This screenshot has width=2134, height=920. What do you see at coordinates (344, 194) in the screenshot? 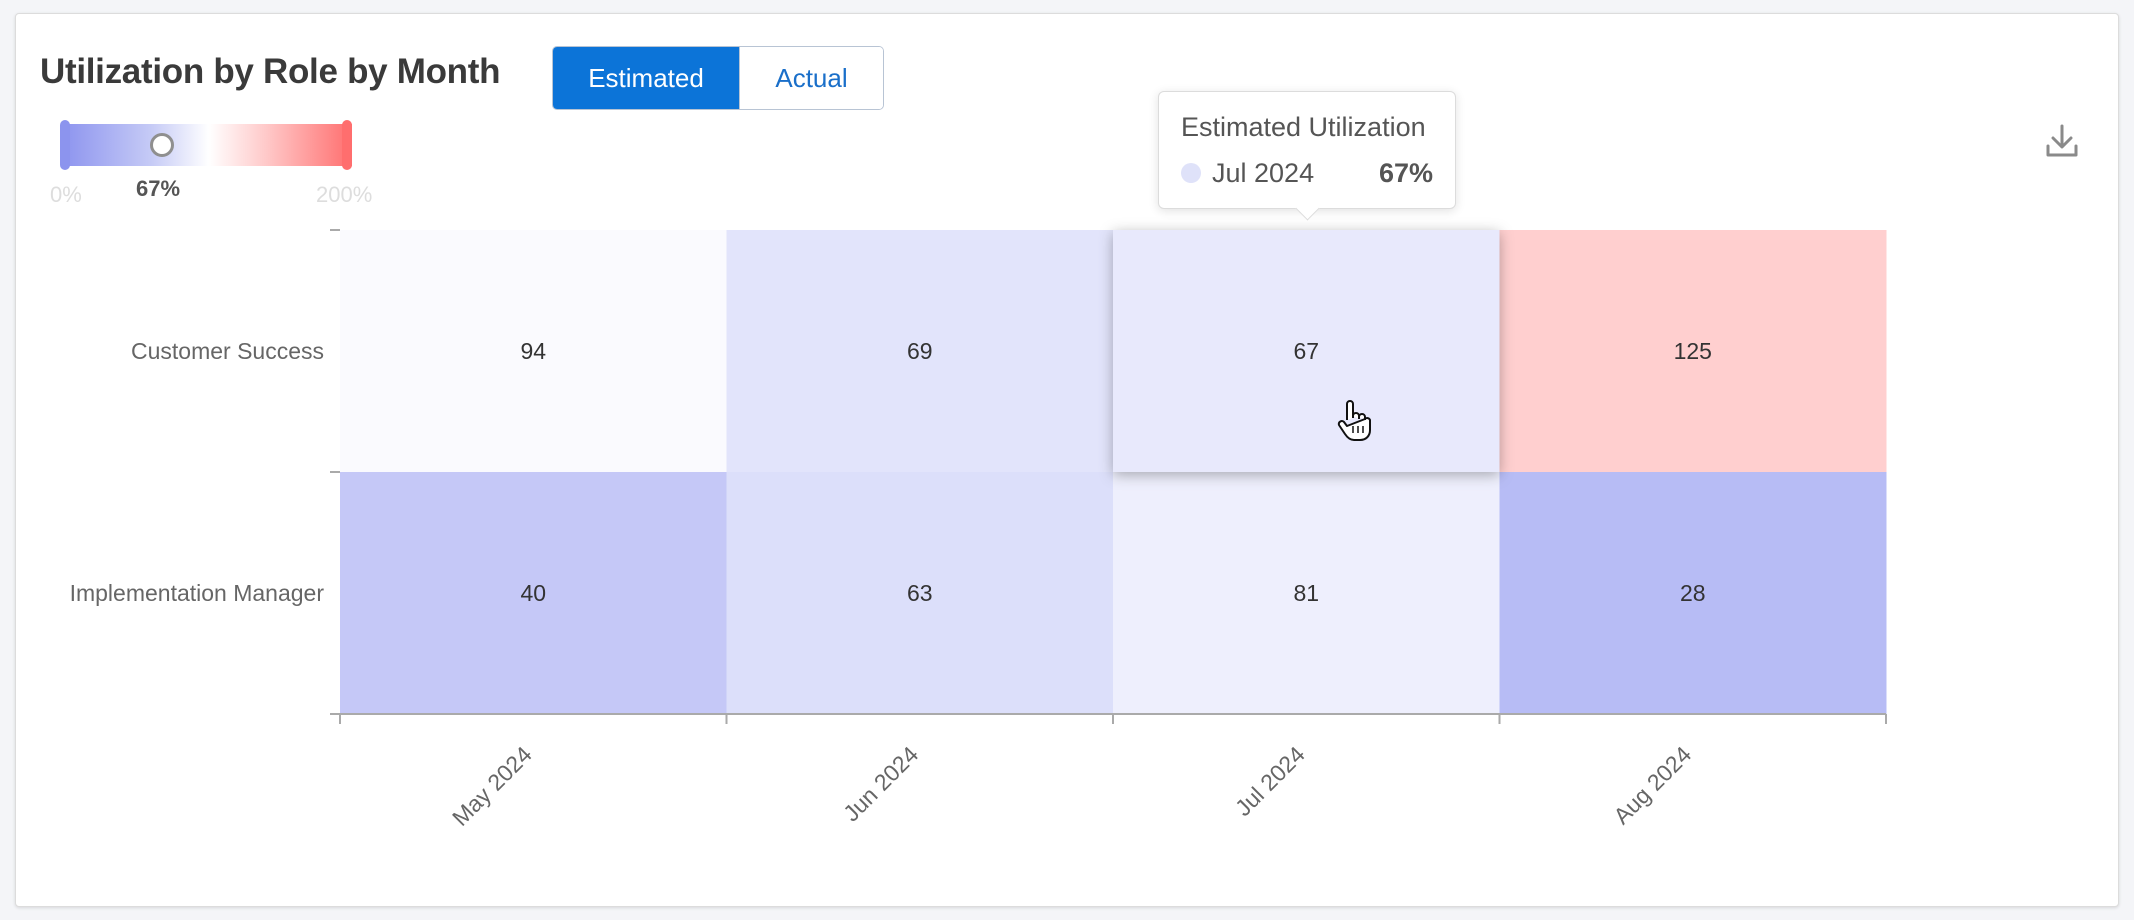
I see `legend-max-label: 200%` at bounding box center [344, 194].